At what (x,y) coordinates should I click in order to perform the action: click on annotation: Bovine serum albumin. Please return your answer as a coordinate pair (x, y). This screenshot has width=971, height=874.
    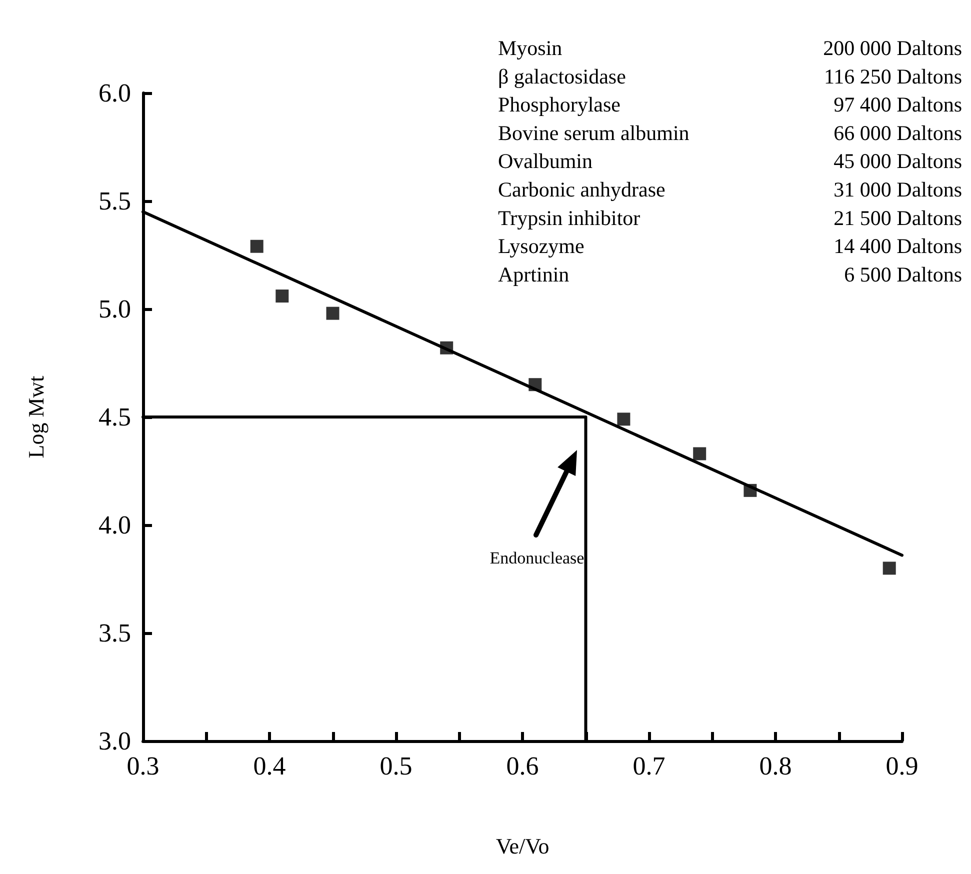
    Looking at the image, I should click on (594, 132).